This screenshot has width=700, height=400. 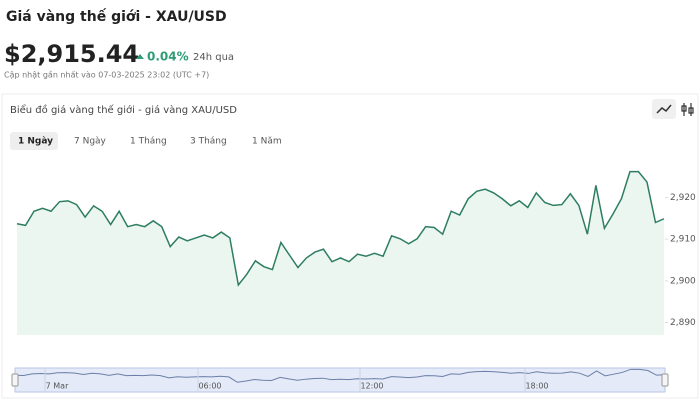 I want to click on y-tick-label: 2,900, so click(x=683, y=281).